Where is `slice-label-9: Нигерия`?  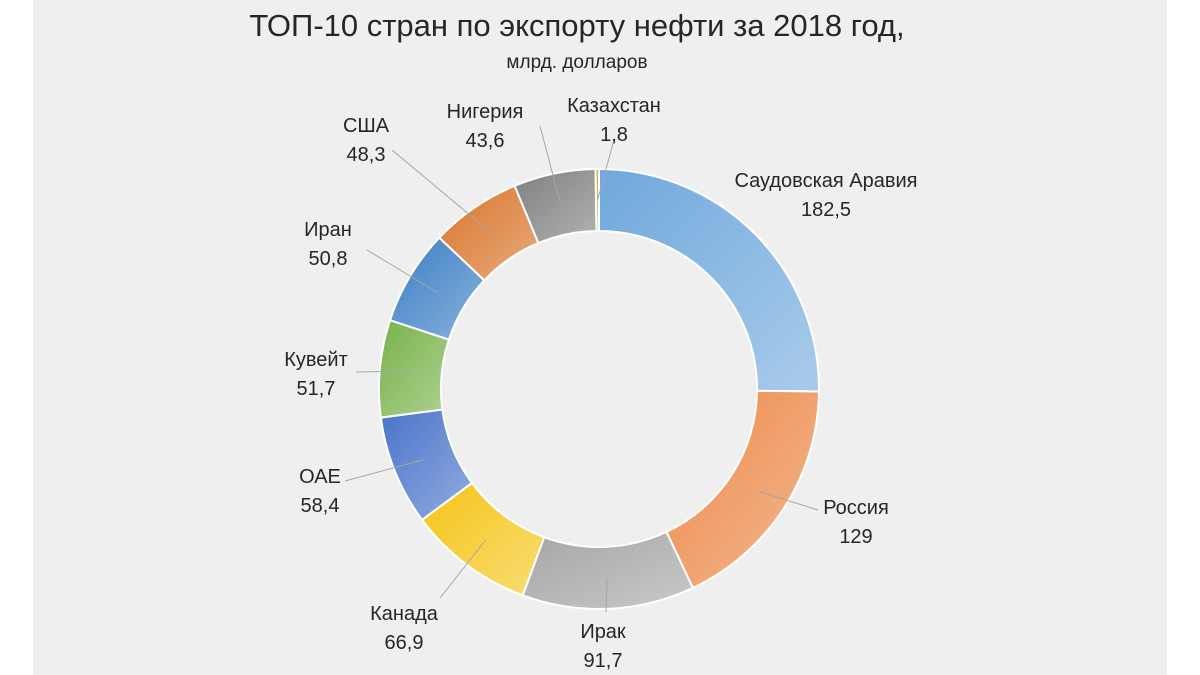
slice-label-9: Нигерия is located at coordinates (485, 112).